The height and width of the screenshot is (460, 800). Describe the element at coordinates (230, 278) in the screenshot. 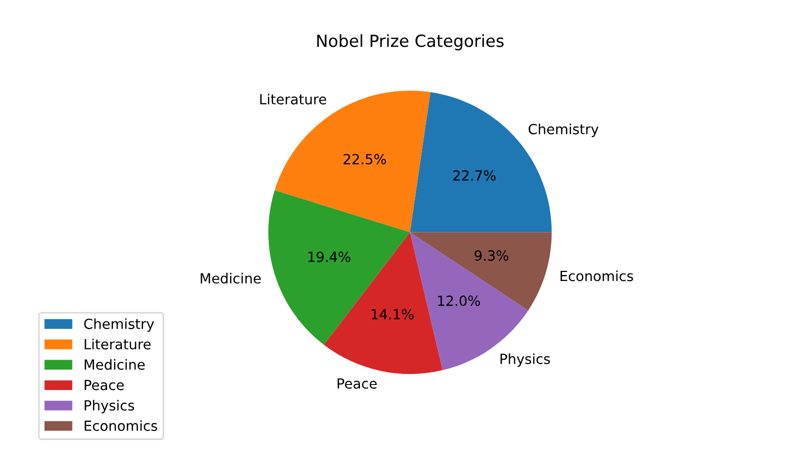

I see `slice-label: Medicine` at that location.